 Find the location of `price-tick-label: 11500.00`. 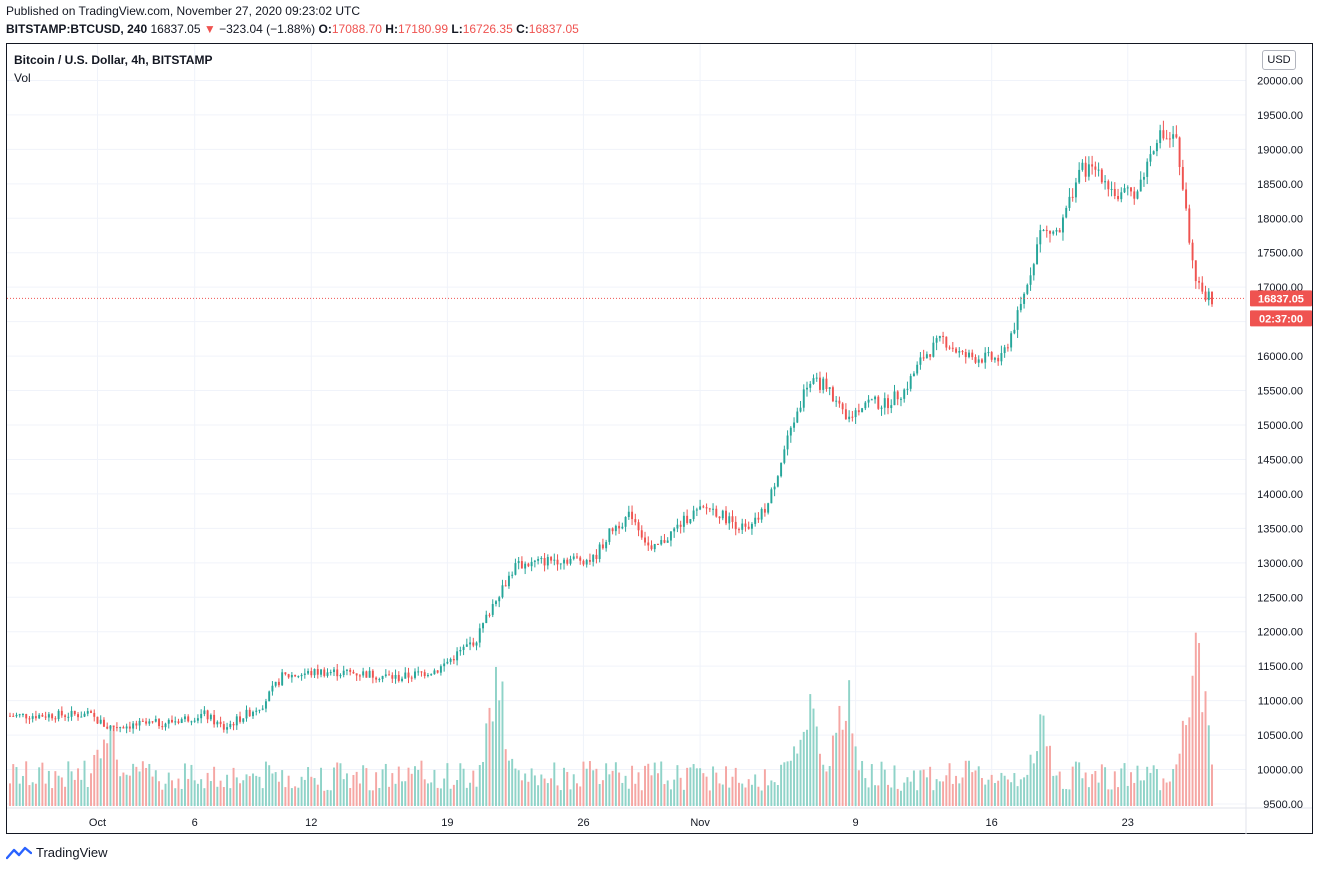

price-tick-label: 11500.00 is located at coordinates (1280, 667).